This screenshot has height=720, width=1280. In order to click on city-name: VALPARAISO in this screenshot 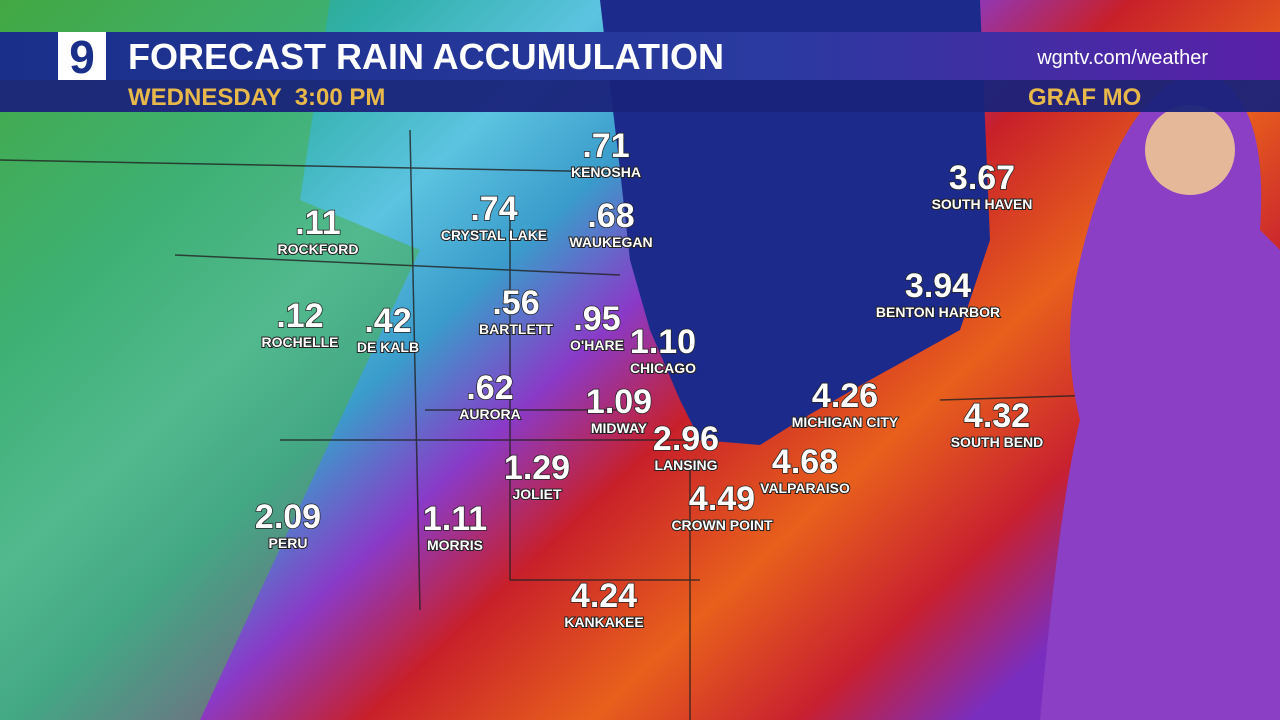, I will do `click(805, 488)`.